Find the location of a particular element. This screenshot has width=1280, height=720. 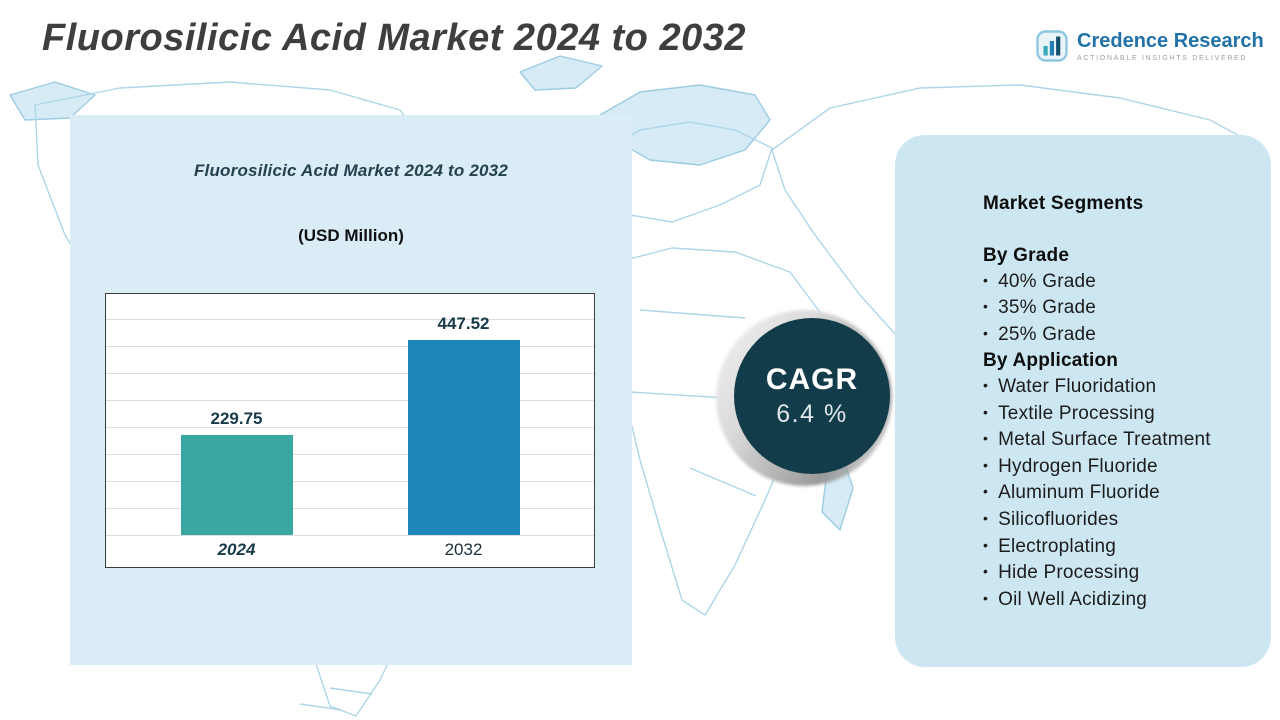

bar-value-label: 229.75 is located at coordinates (236, 418).